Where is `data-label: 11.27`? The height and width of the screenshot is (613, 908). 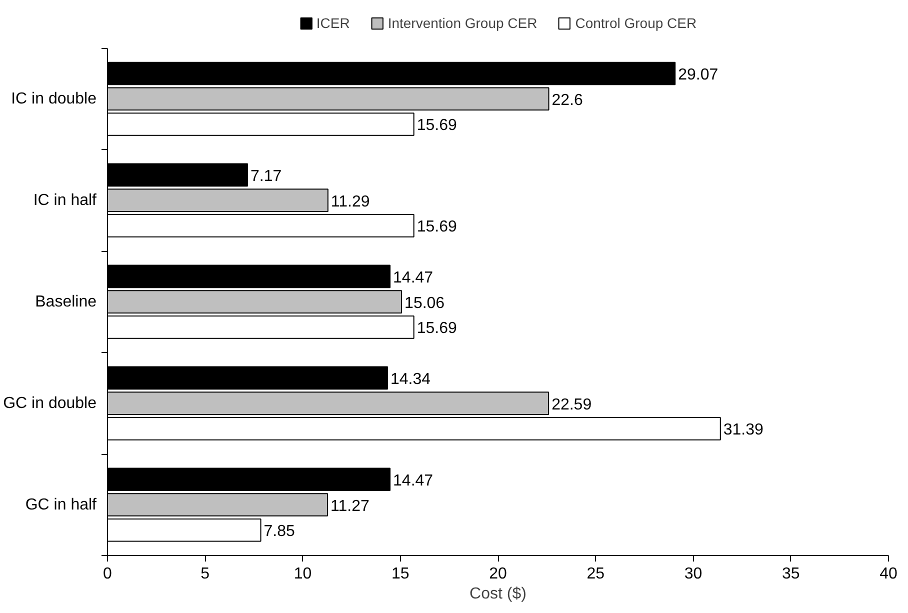 data-label: 11.27 is located at coordinates (350, 506).